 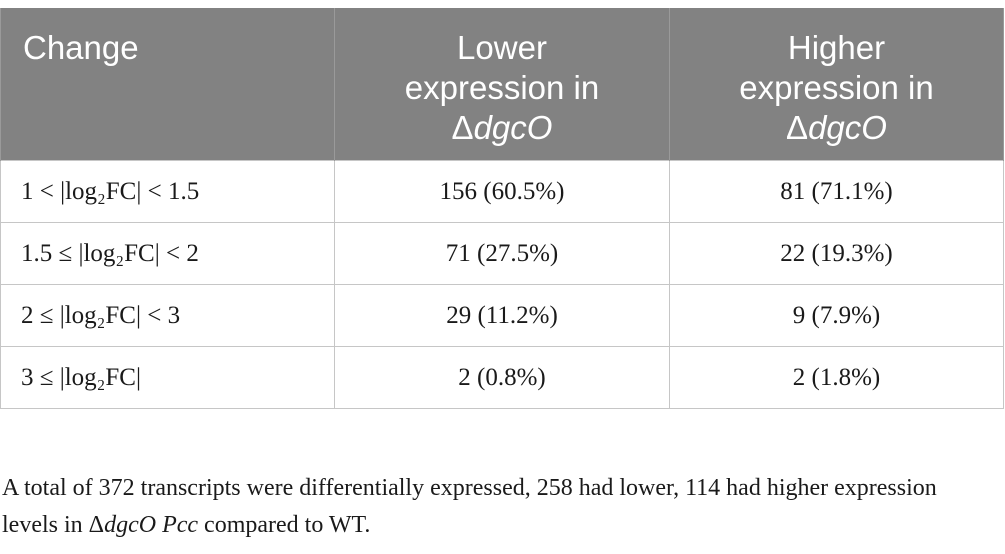 I want to click on row-lower-cell: 156 (60.5%), so click(x=502, y=191).